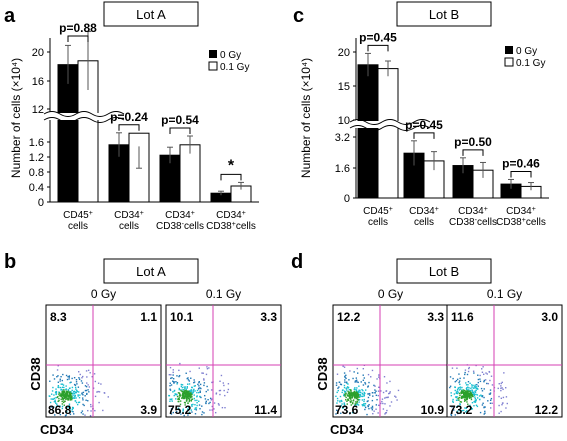 This screenshot has width=567, height=441. What do you see at coordinates (509, 62) in the screenshot?
I see `legend-swatch-01gy-c` at bounding box center [509, 62].